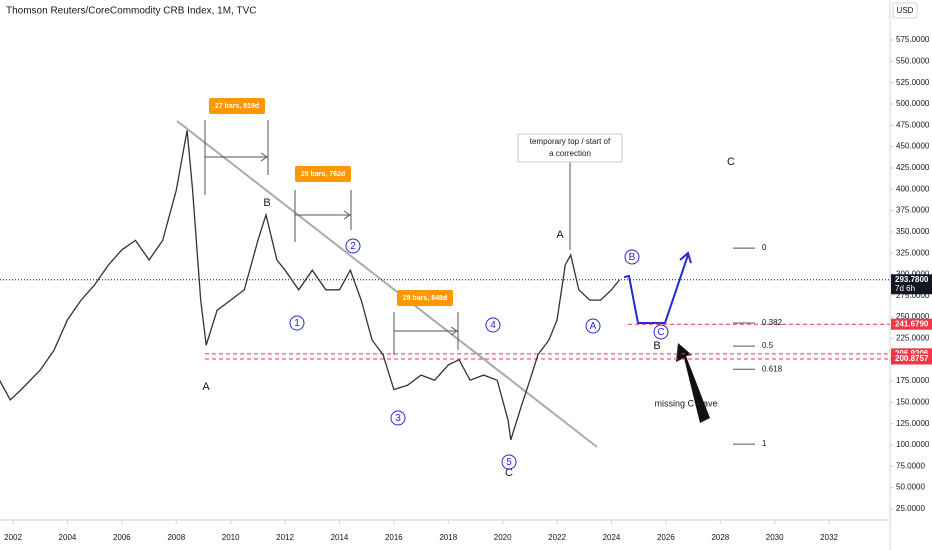 This screenshot has height=550, width=932. I want to click on y-tick-label: 550.0000, so click(913, 60).